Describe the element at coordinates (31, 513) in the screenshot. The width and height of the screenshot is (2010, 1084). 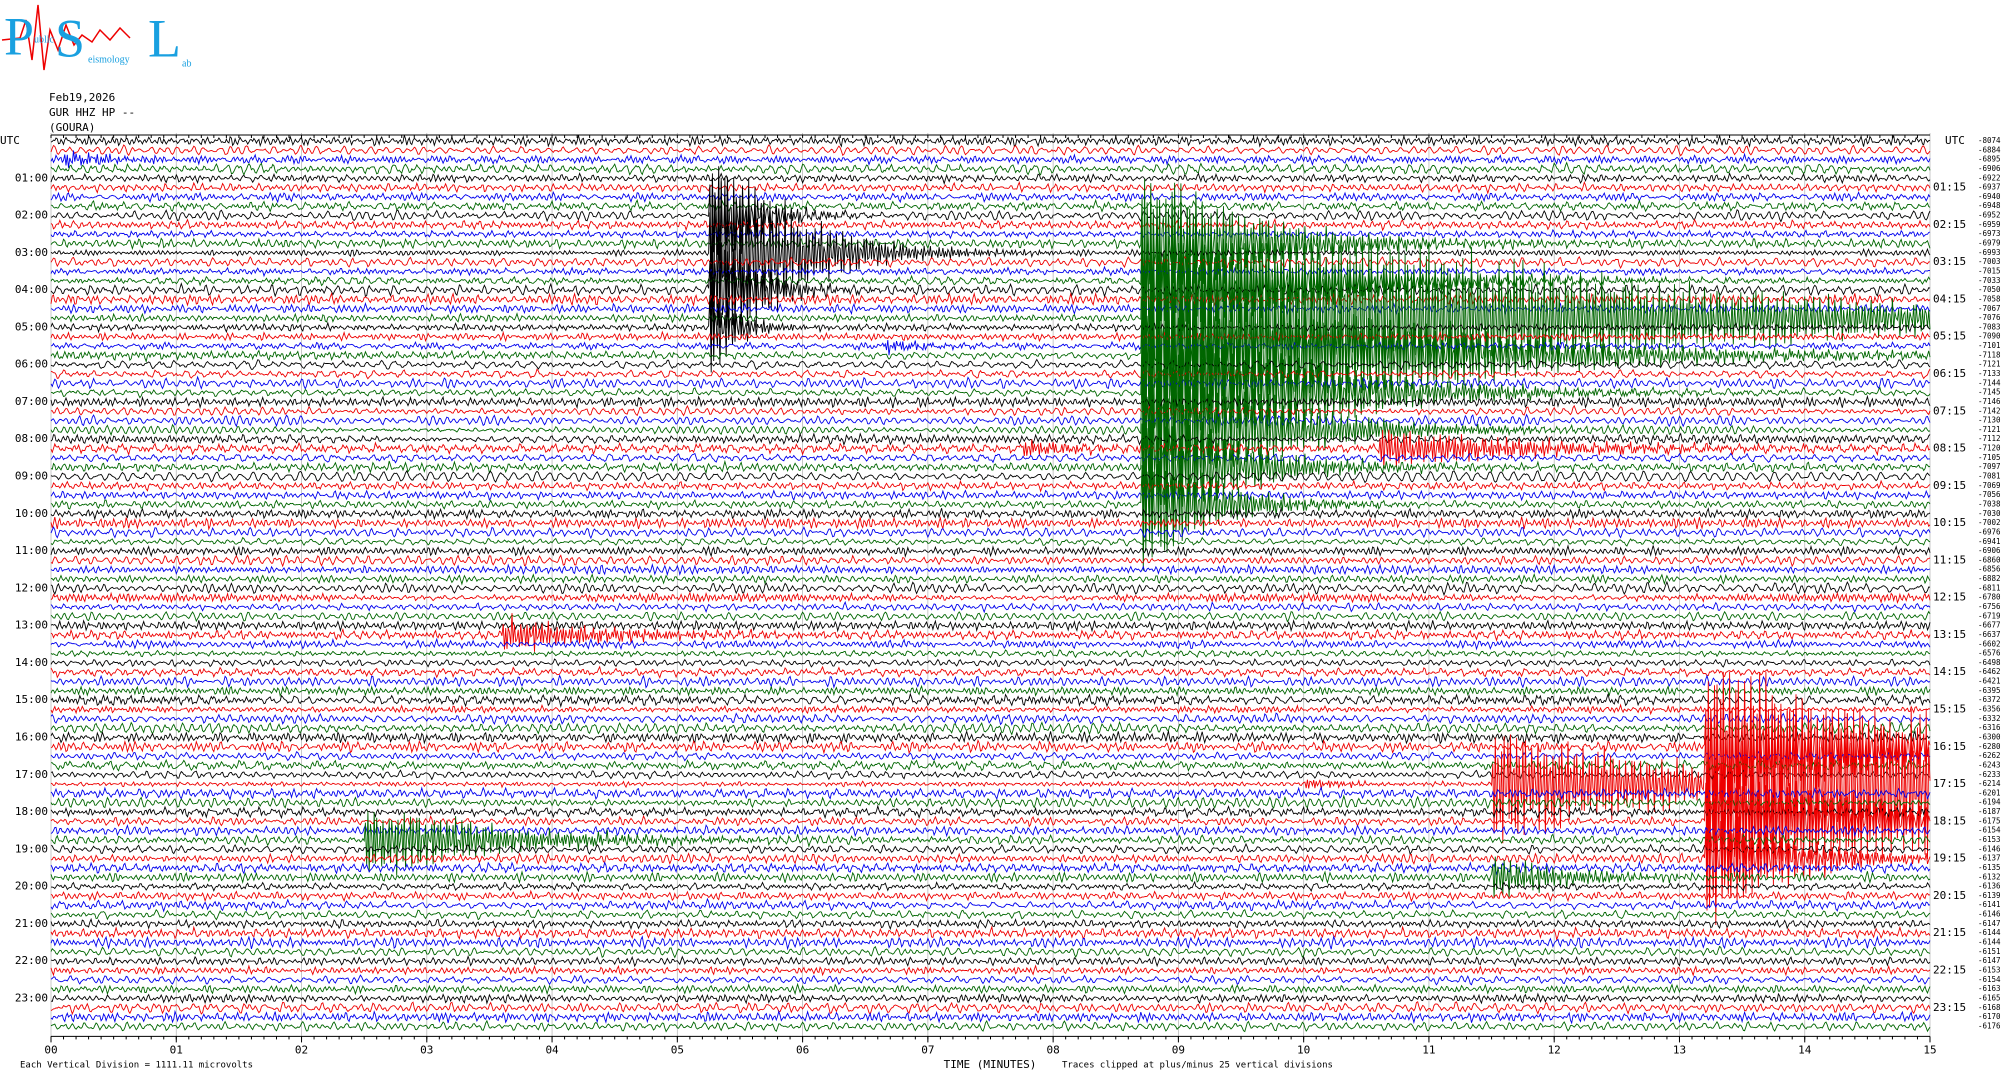
I see `left-time-label: 10:00` at that location.